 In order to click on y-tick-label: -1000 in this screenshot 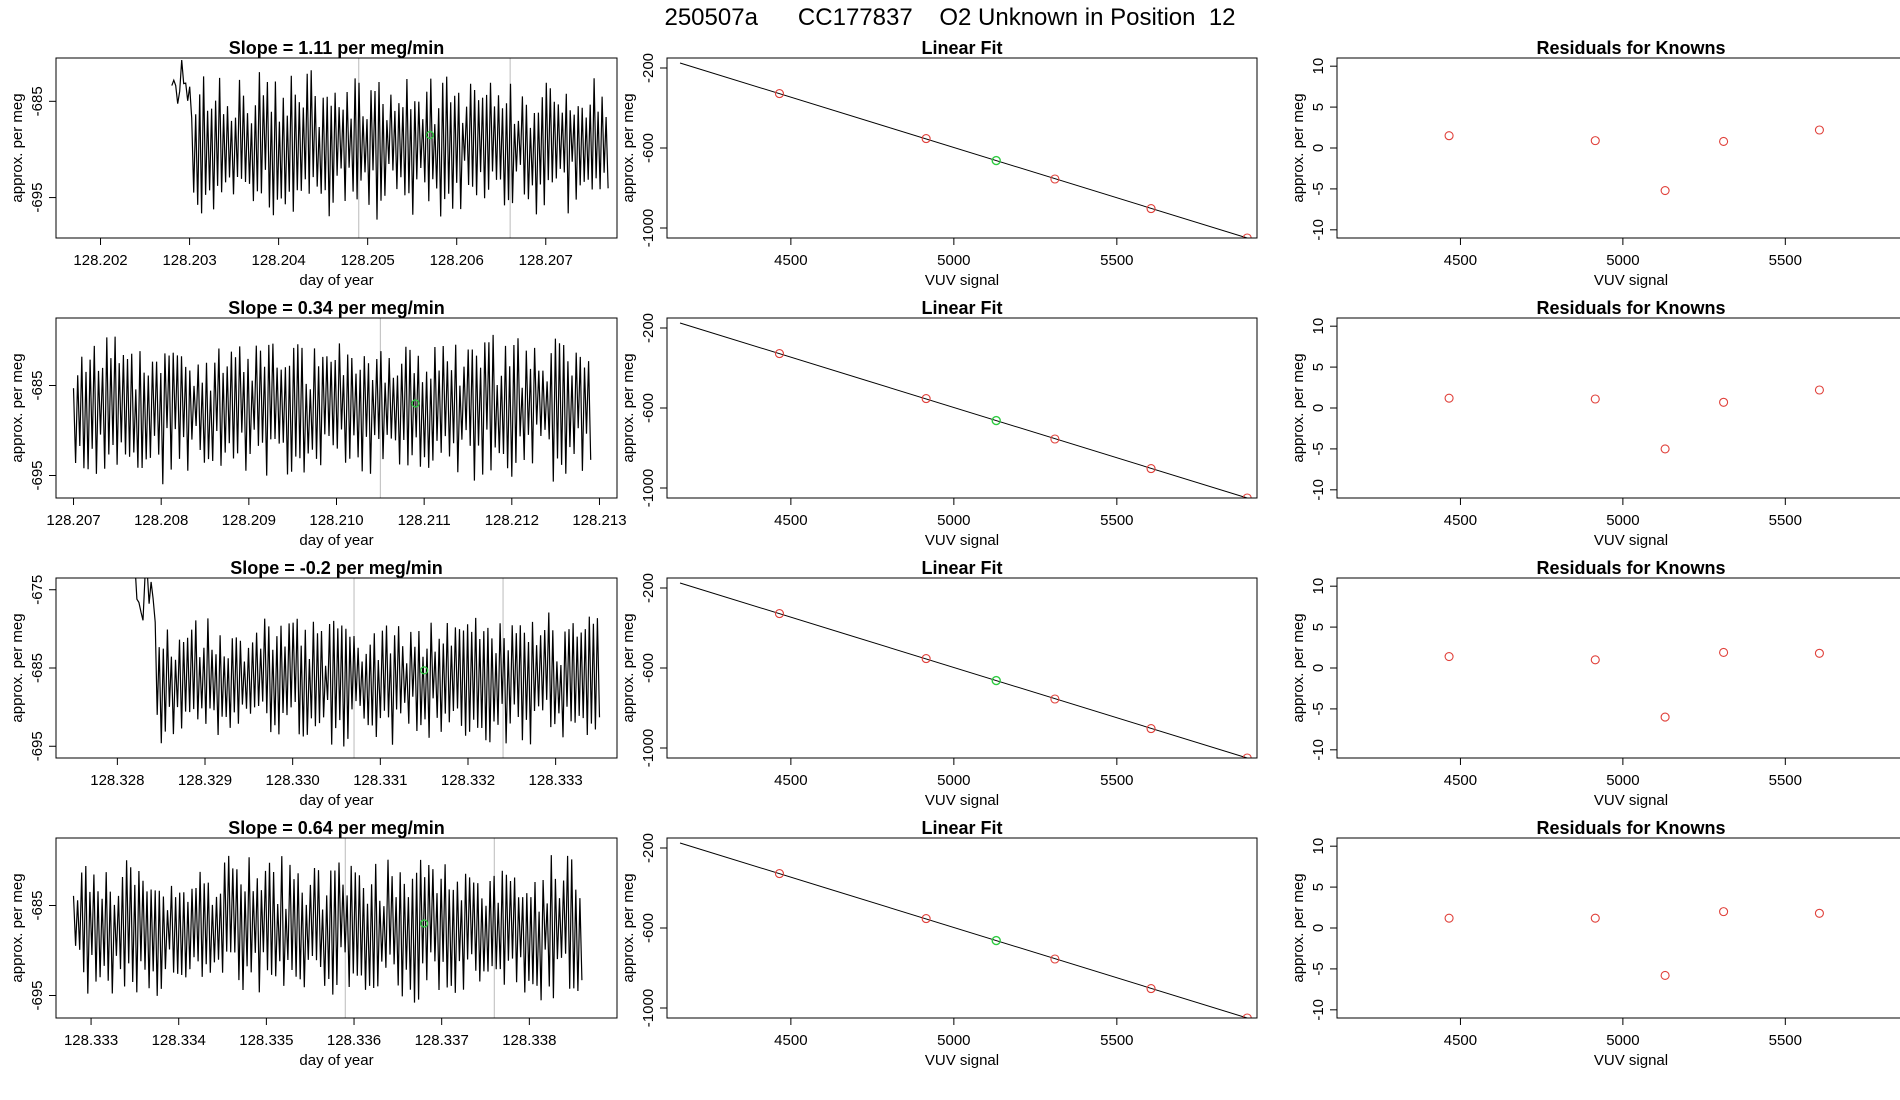, I will do `click(648, 488)`.